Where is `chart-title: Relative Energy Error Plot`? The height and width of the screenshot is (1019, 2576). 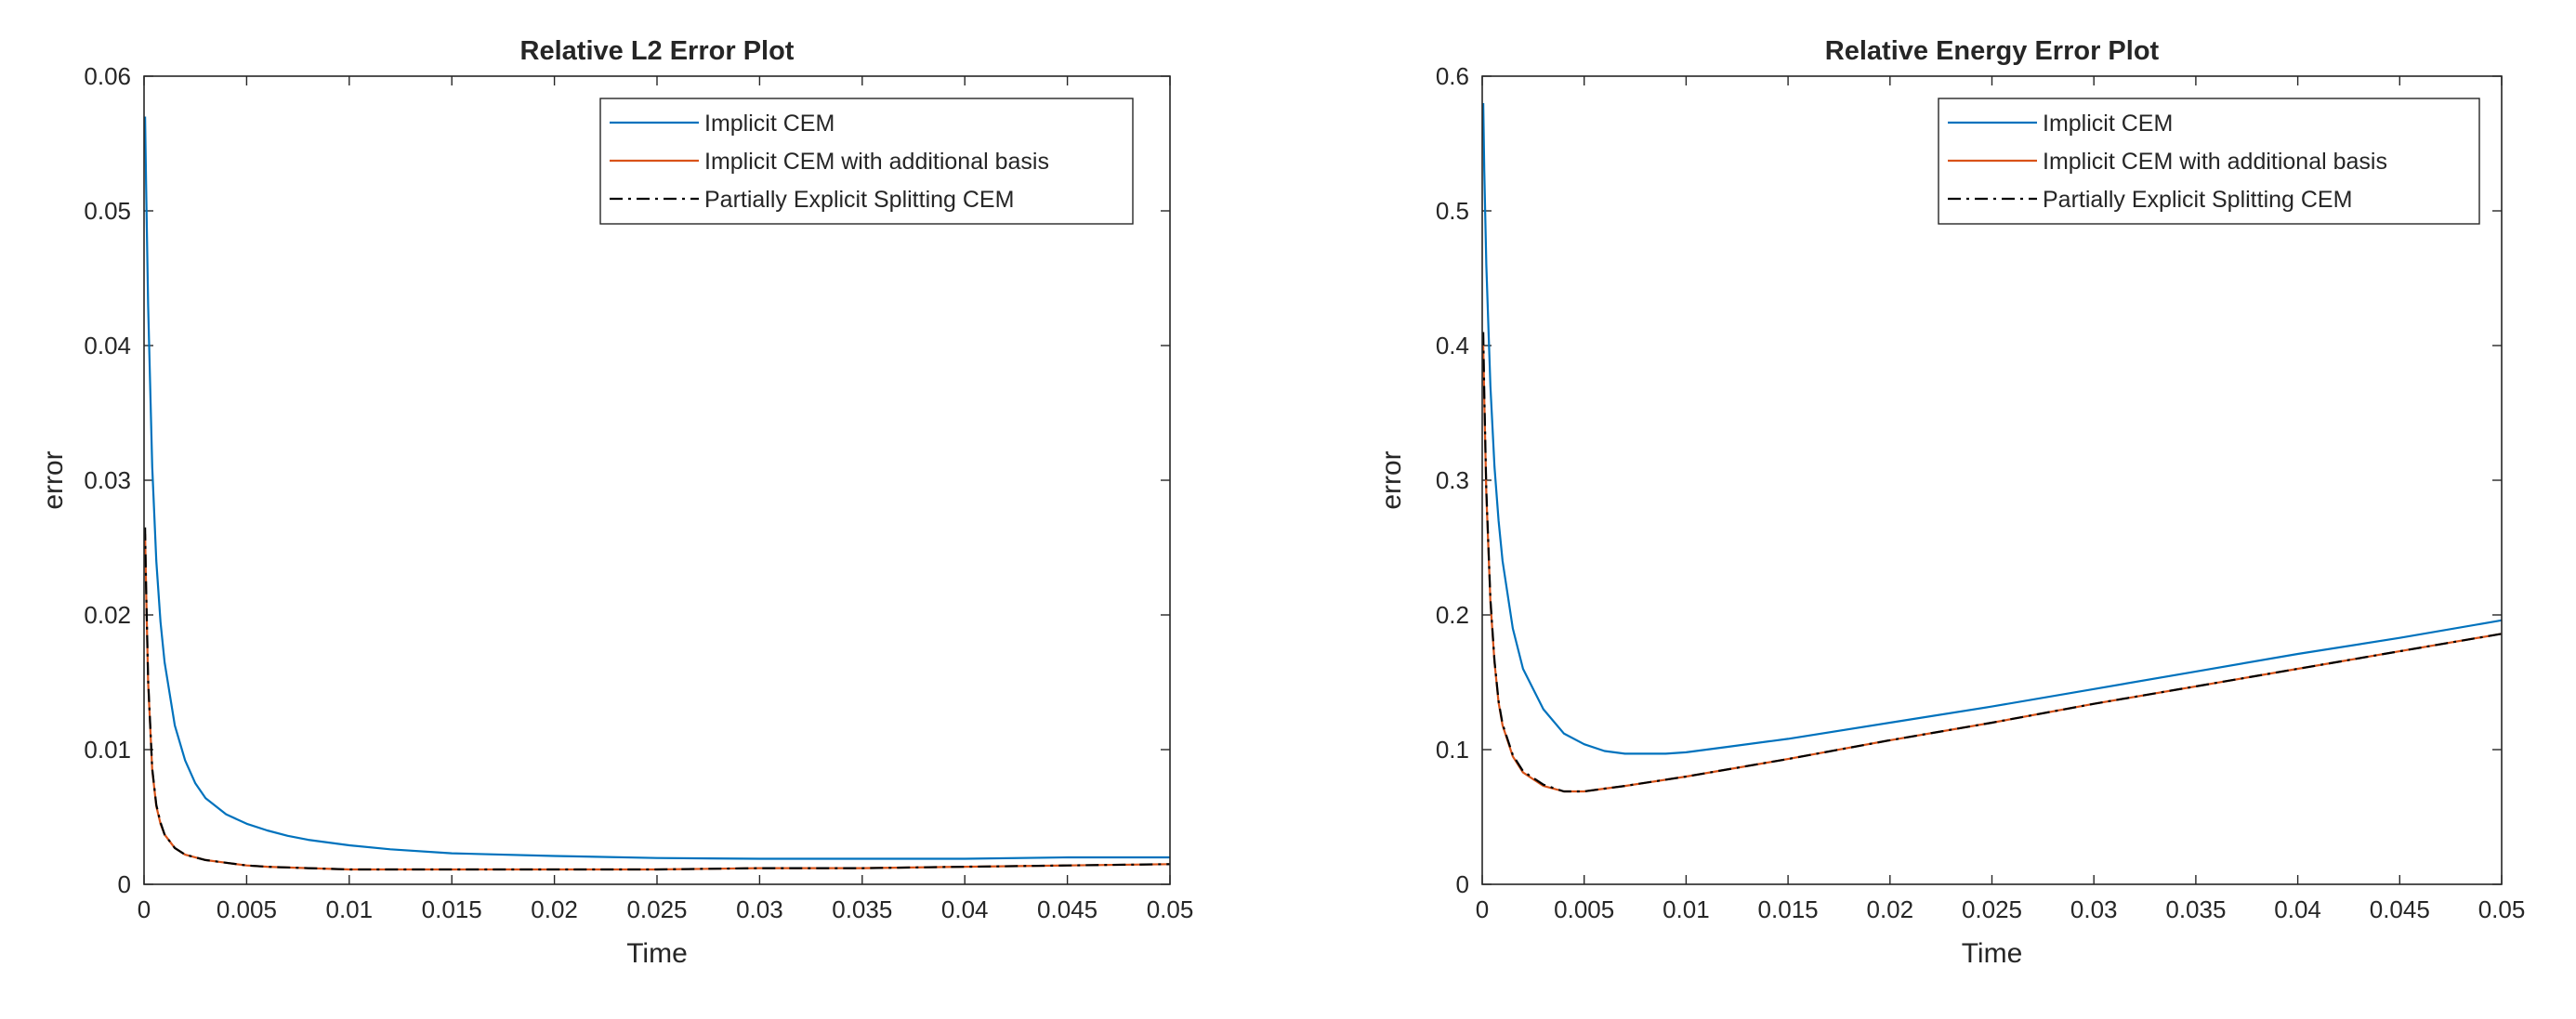 chart-title: Relative Energy Error Plot is located at coordinates (1992, 51).